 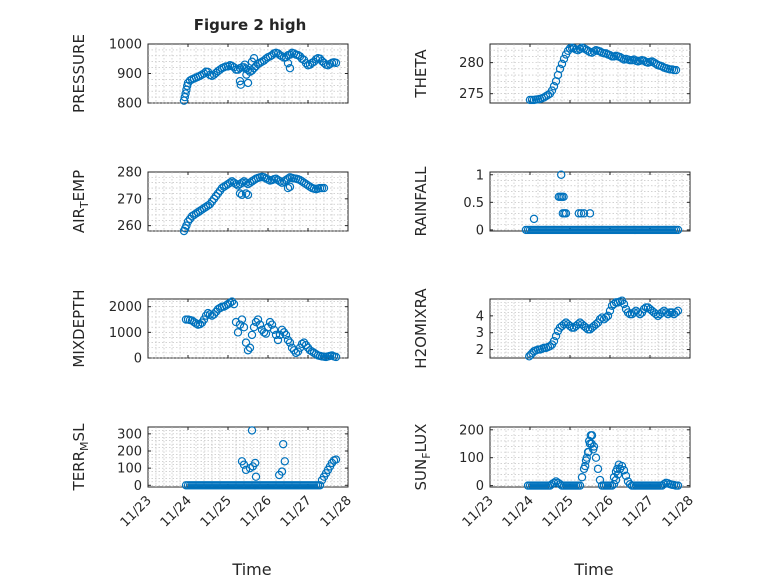 I want to click on x-tick-label: 11/28, so click(x=678, y=511).